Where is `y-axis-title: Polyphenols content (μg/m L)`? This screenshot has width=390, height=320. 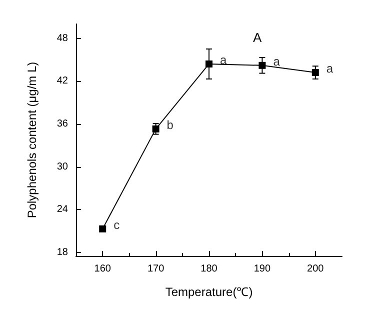
y-axis-title: Polyphenols content (μg/m L) is located at coordinates (32, 140).